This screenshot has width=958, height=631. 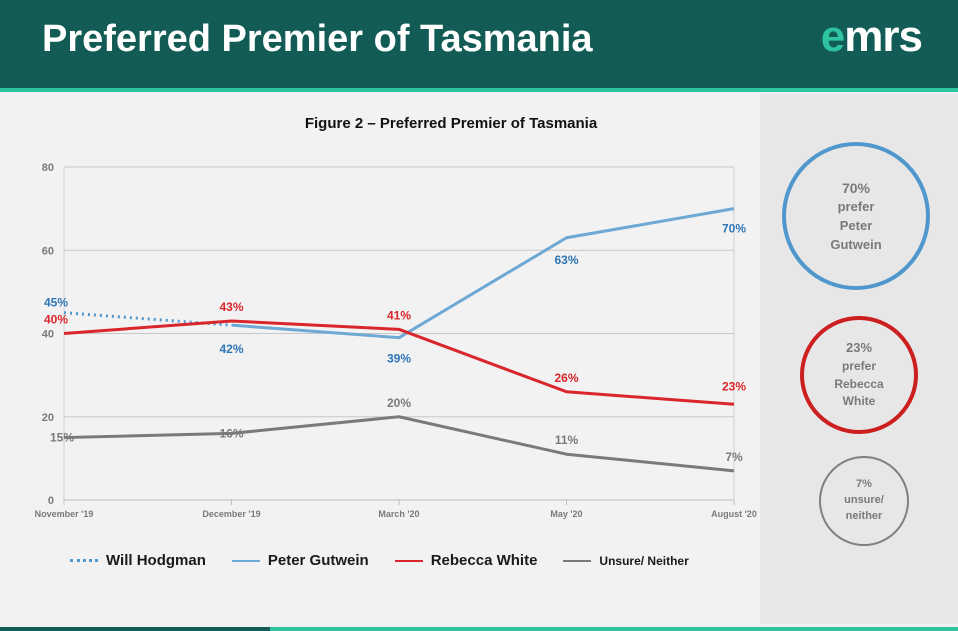 What do you see at coordinates (62, 438) in the screenshot?
I see `data-label: 15%` at bounding box center [62, 438].